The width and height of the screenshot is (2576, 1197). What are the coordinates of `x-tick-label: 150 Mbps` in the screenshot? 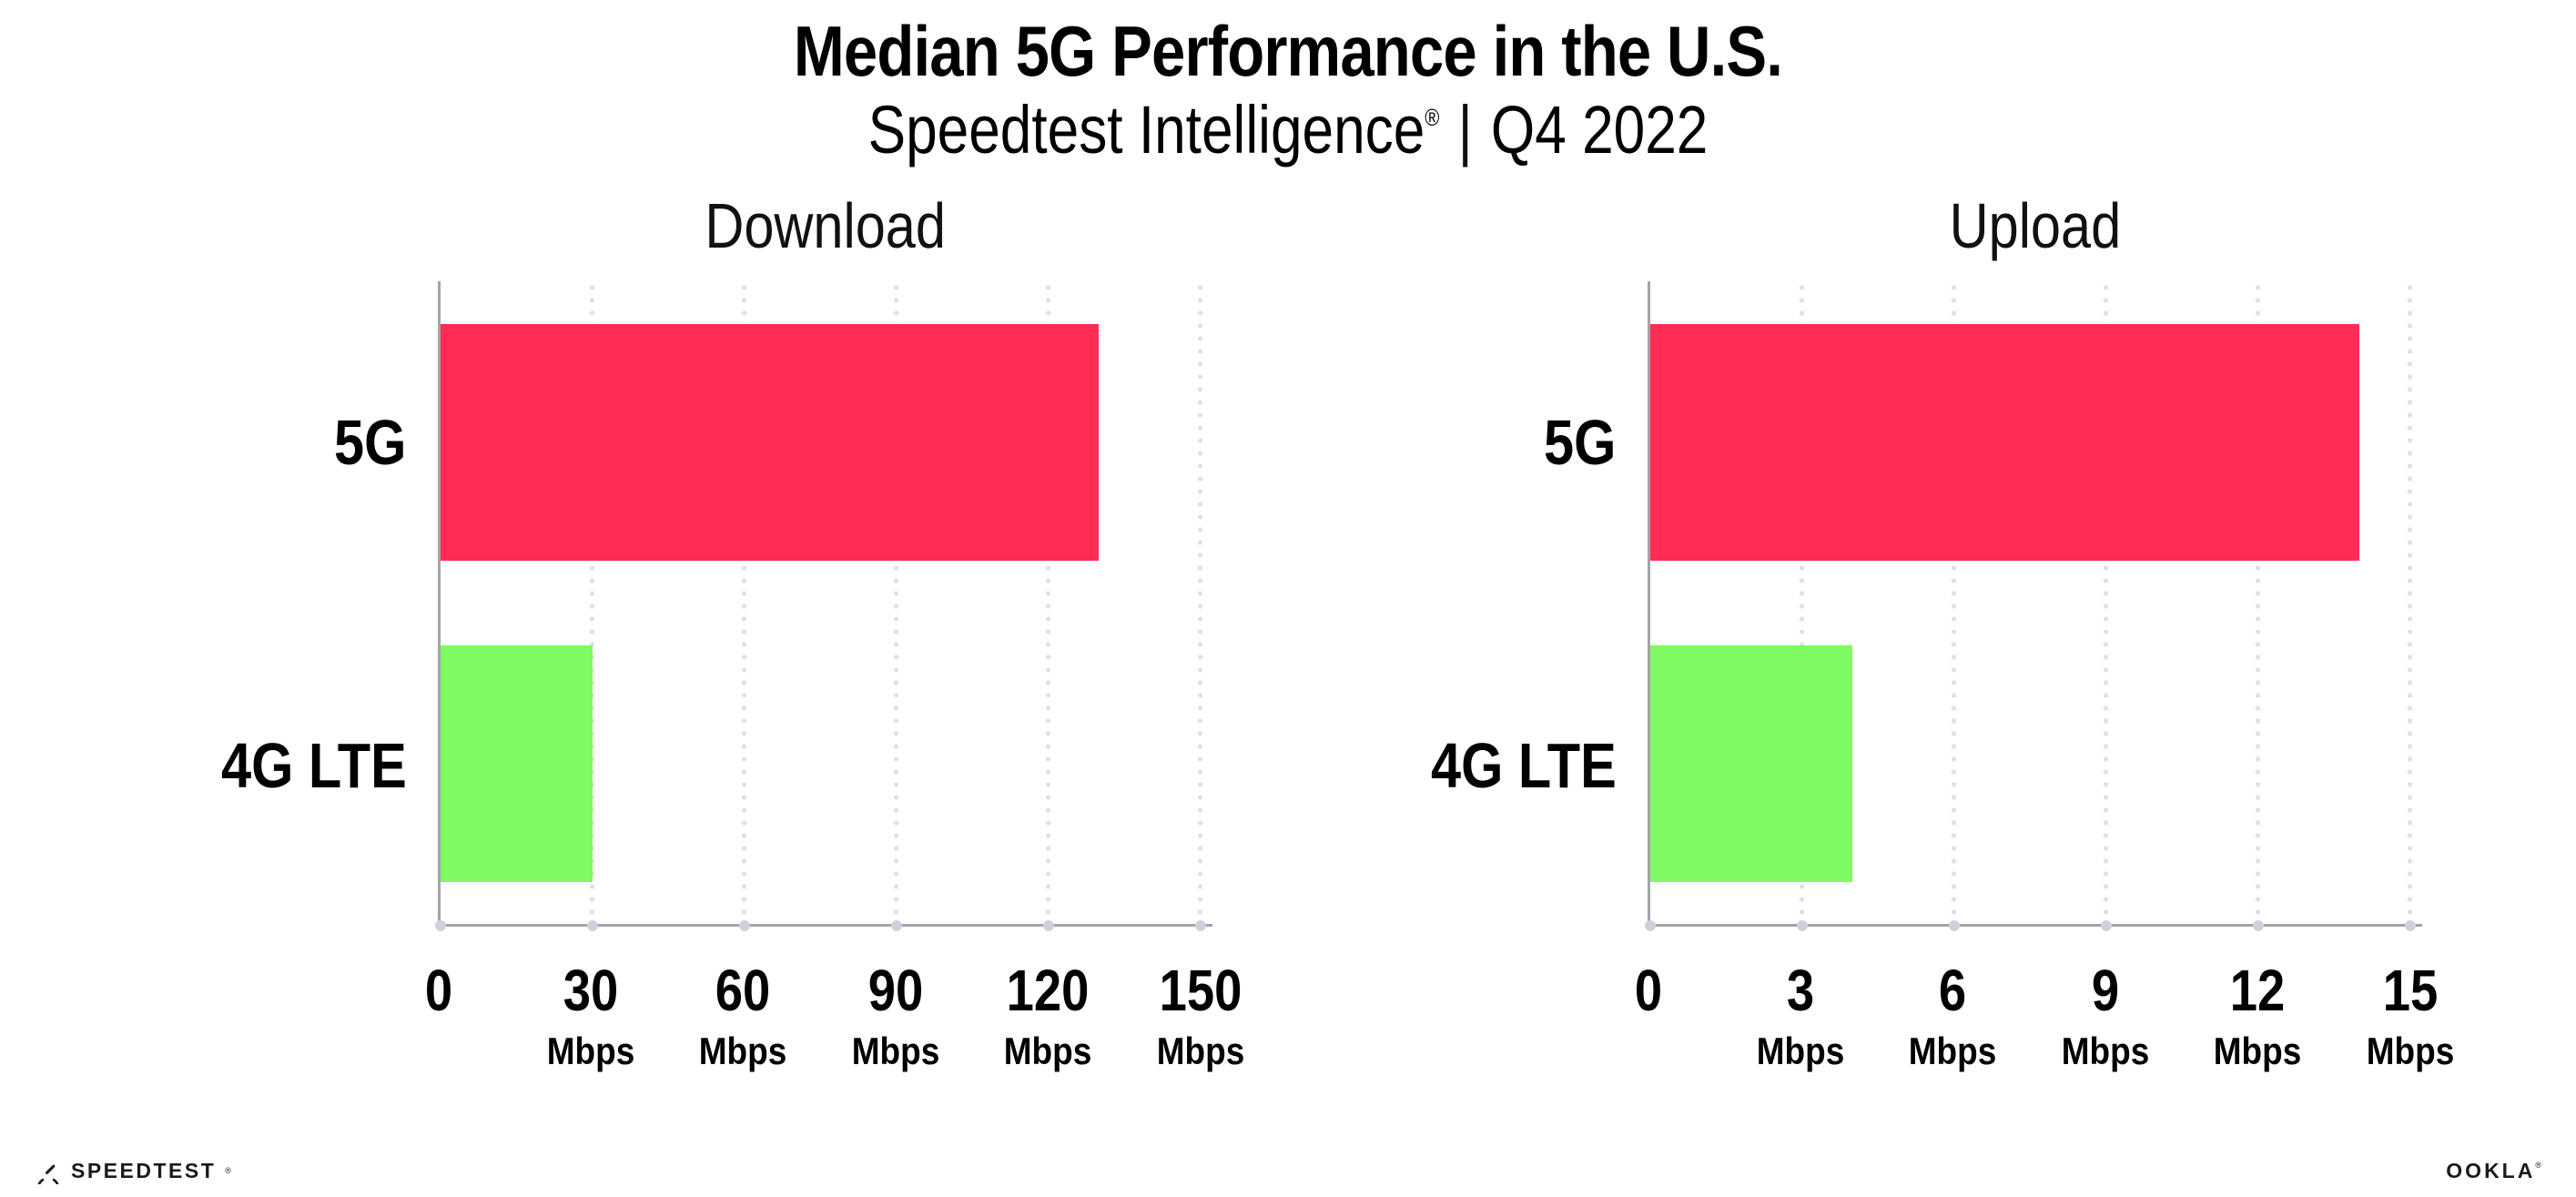 It's located at (1201, 1015).